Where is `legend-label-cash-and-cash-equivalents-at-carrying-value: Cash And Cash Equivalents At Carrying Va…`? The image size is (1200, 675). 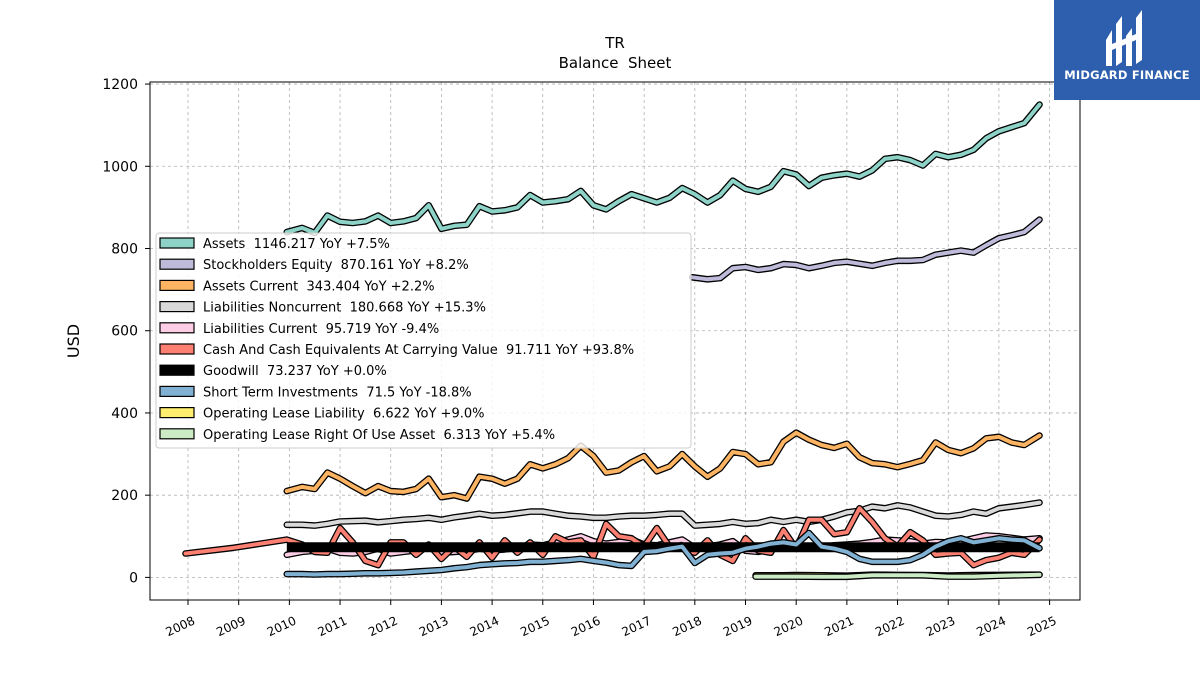
legend-label-cash-and-cash-equivalents-at-carrying-value: Cash And Cash Equivalents At Carrying Va… is located at coordinates (418, 350).